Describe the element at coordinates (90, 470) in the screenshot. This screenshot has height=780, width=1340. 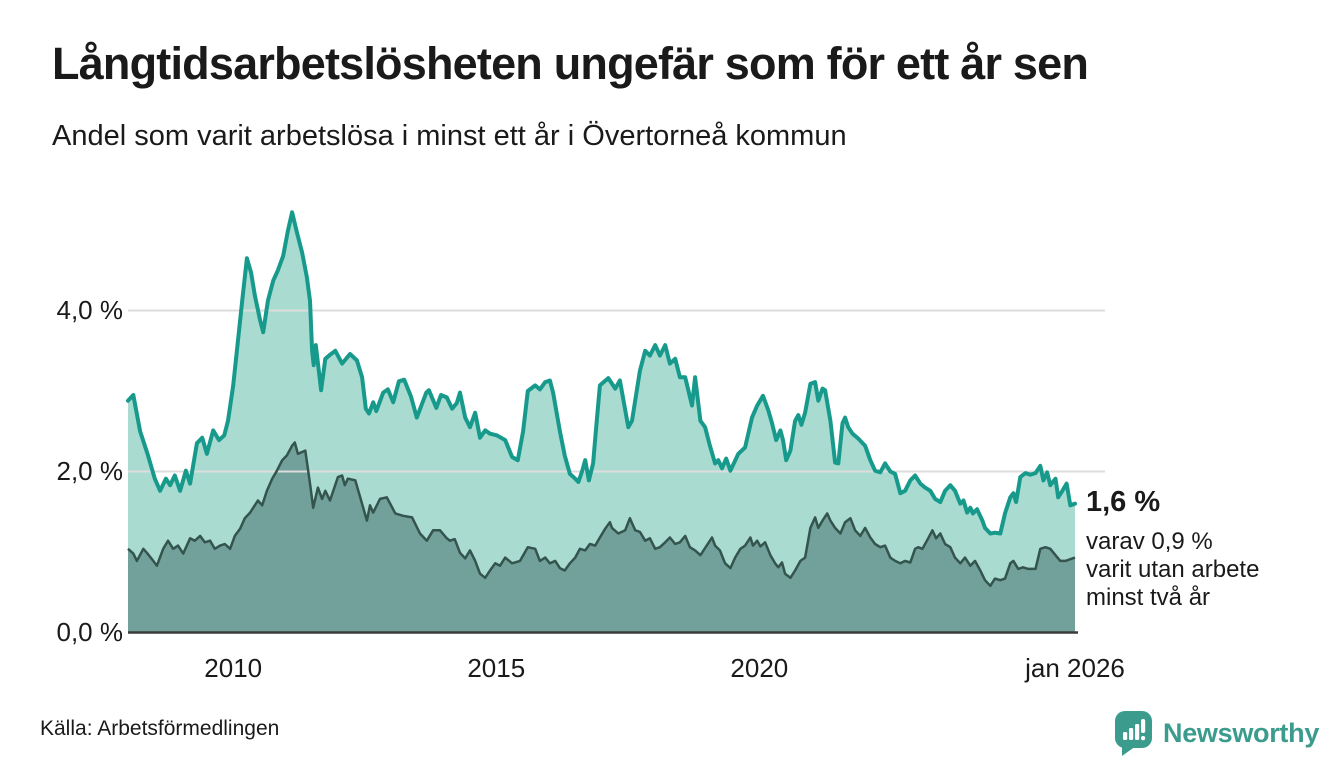
I see `y-axis-tick-2-0: 2,0 %` at that location.